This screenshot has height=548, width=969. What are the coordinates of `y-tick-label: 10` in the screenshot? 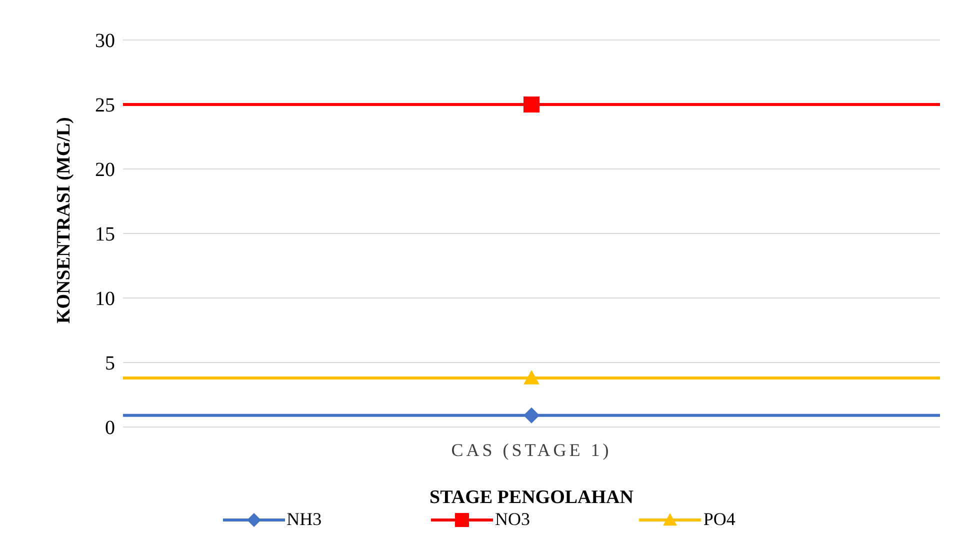 It's located at (105, 299).